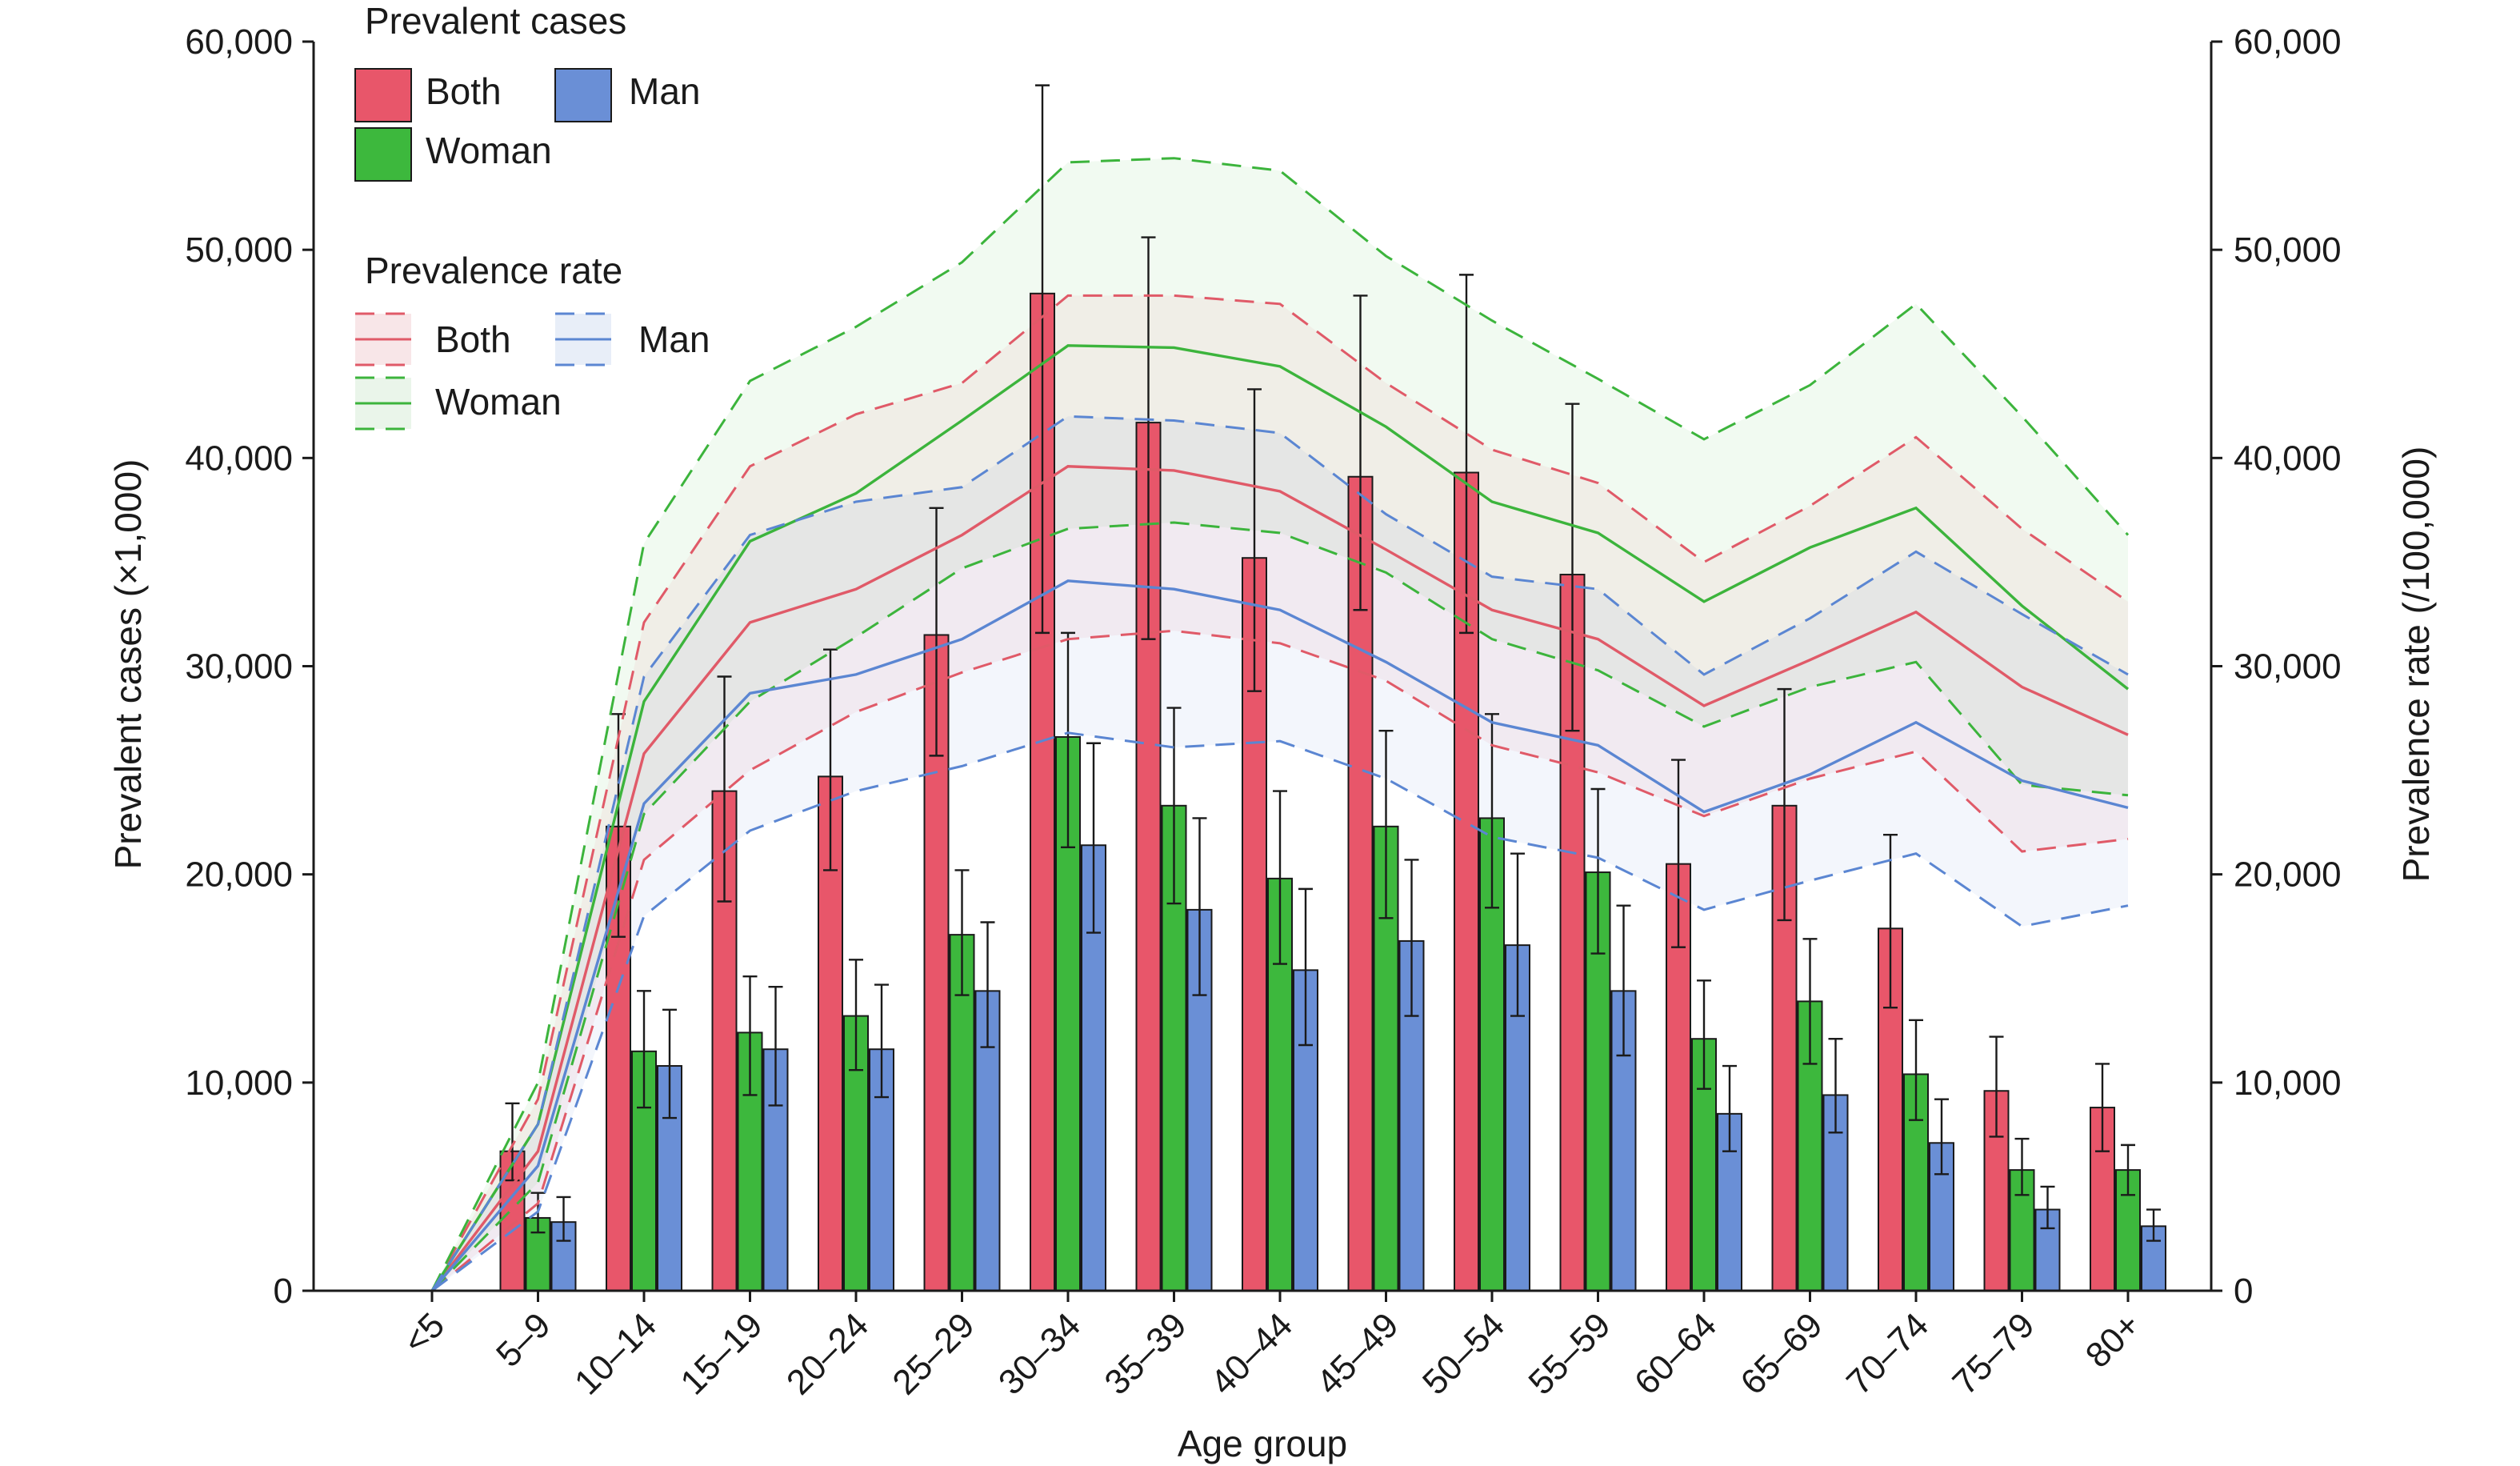 This screenshot has width=2520, height=1466. I want to click on legend-rate-both-sample, so click(383, 339).